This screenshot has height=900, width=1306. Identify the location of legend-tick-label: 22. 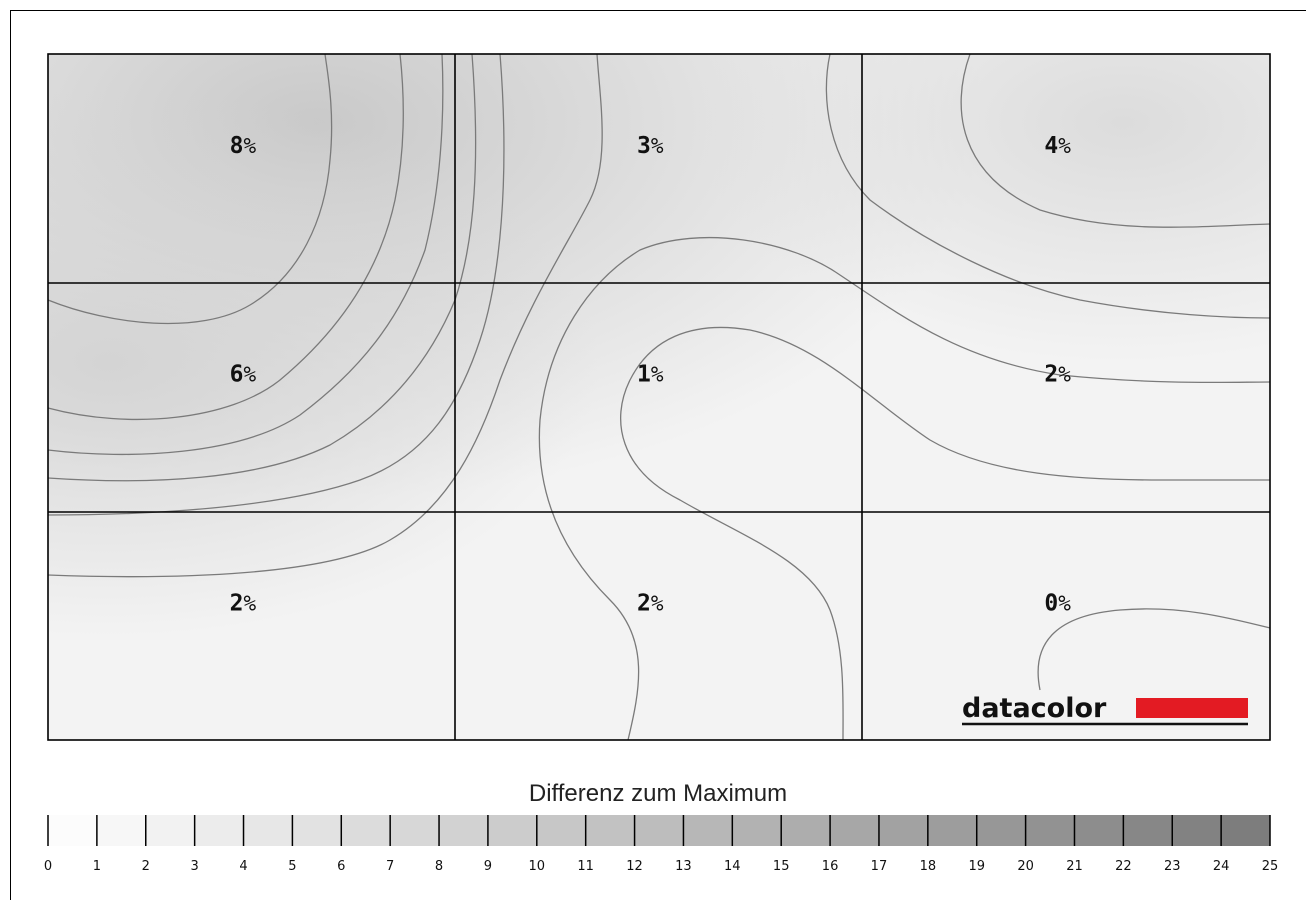
(1123, 866).